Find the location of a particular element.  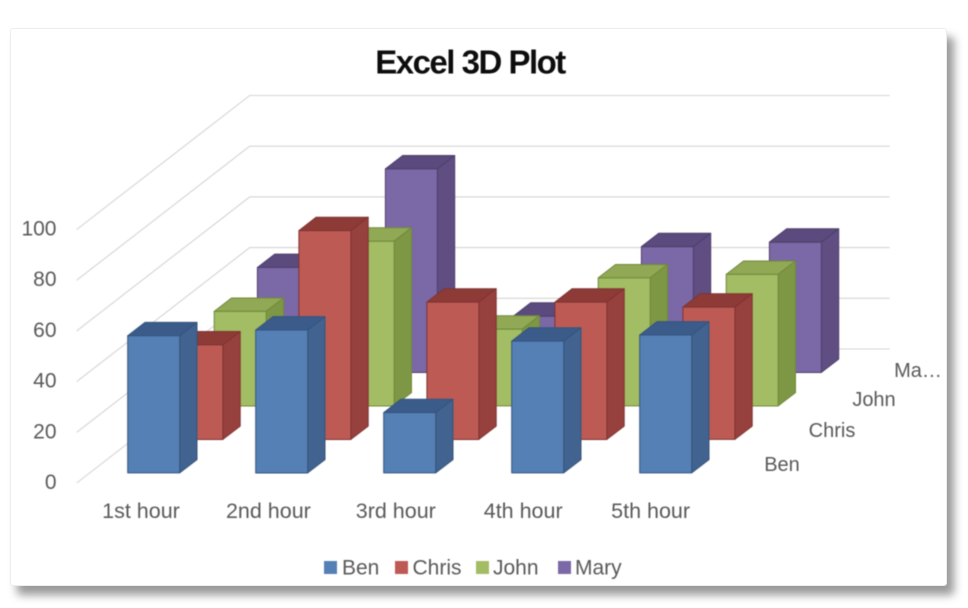

svg-text: 3rd hour is located at coordinates (396, 511).